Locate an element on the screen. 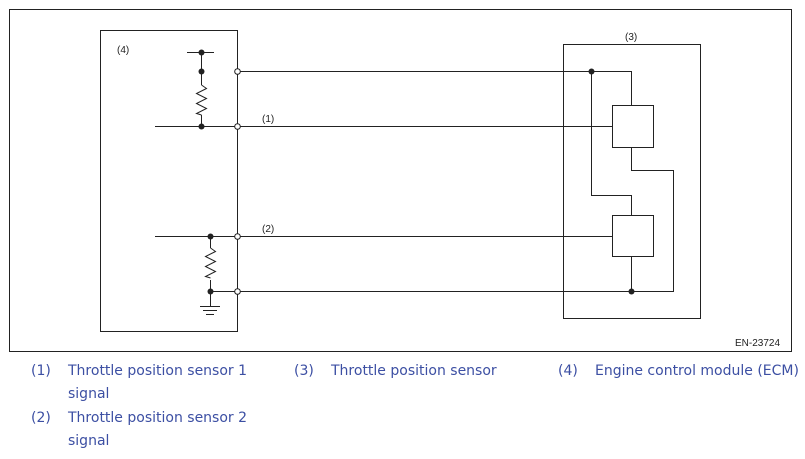 The image size is (805, 459). legend-num: (1) is located at coordinates (41, 371).